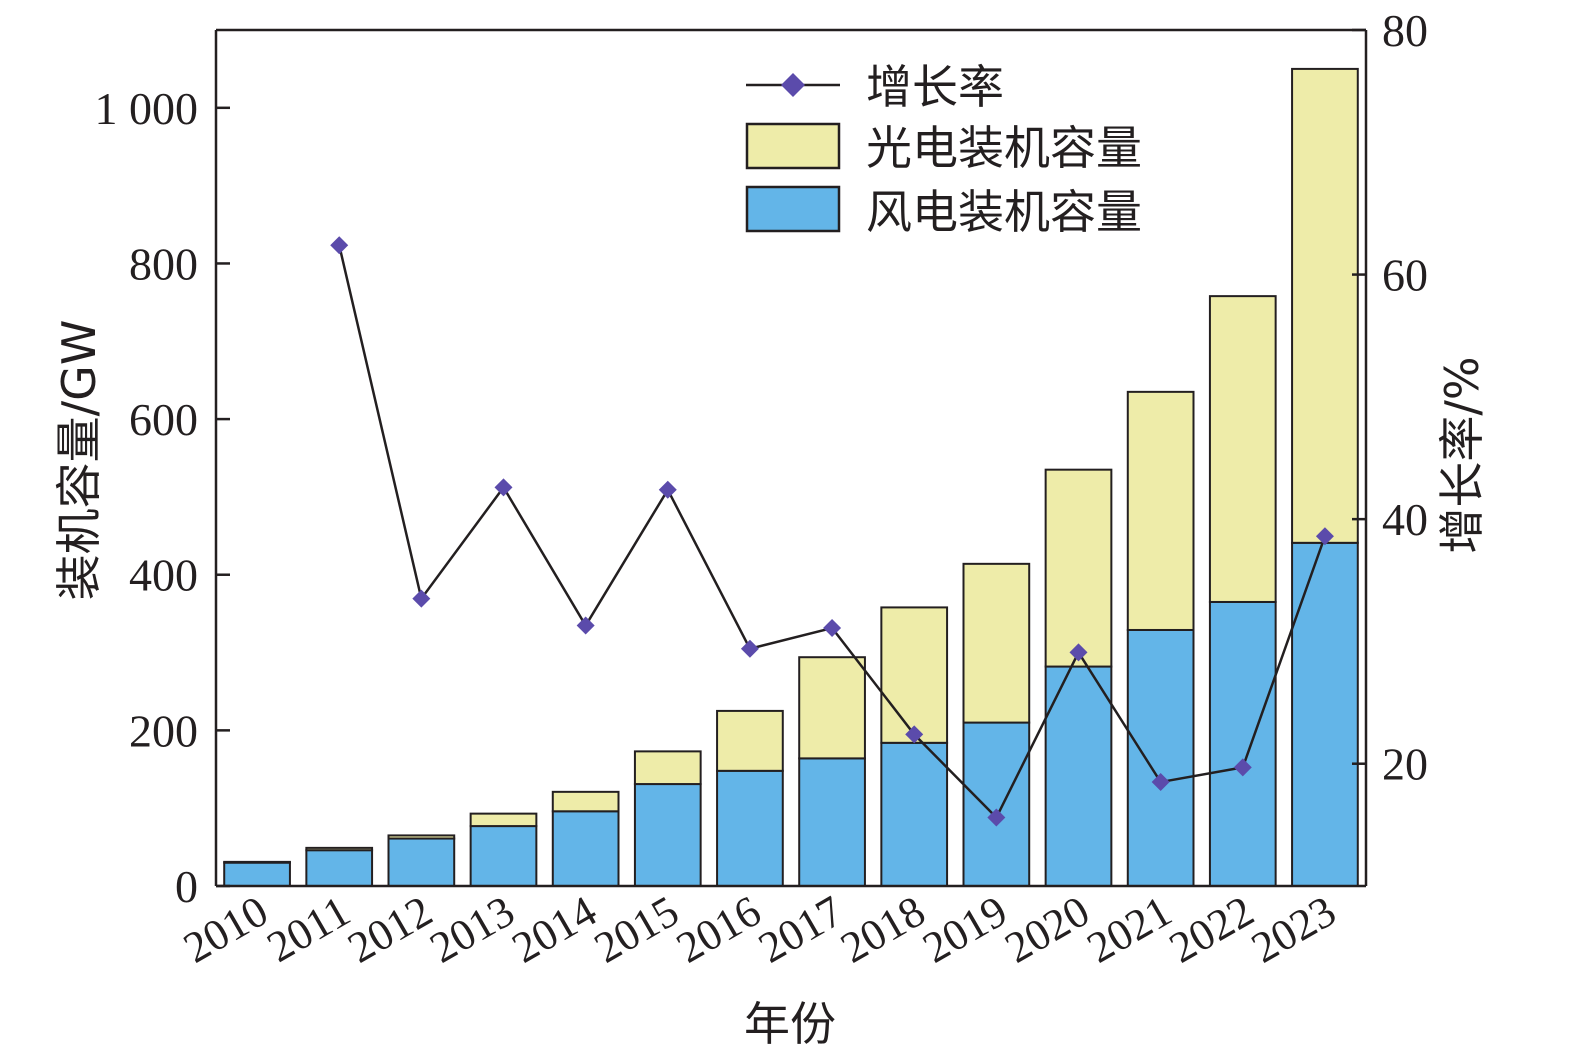  What do you see at coordinates (79, 460) in the screenshot?
I see `y-axis-title: 装机容量/GW` at bounding box center [79, 460].